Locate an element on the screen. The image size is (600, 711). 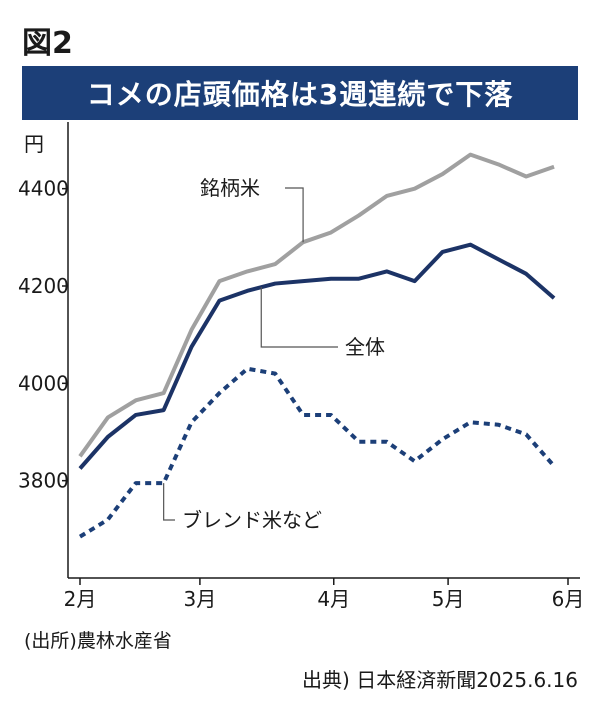
y-tick-label: 4200 is located at coordinates (43, 286).